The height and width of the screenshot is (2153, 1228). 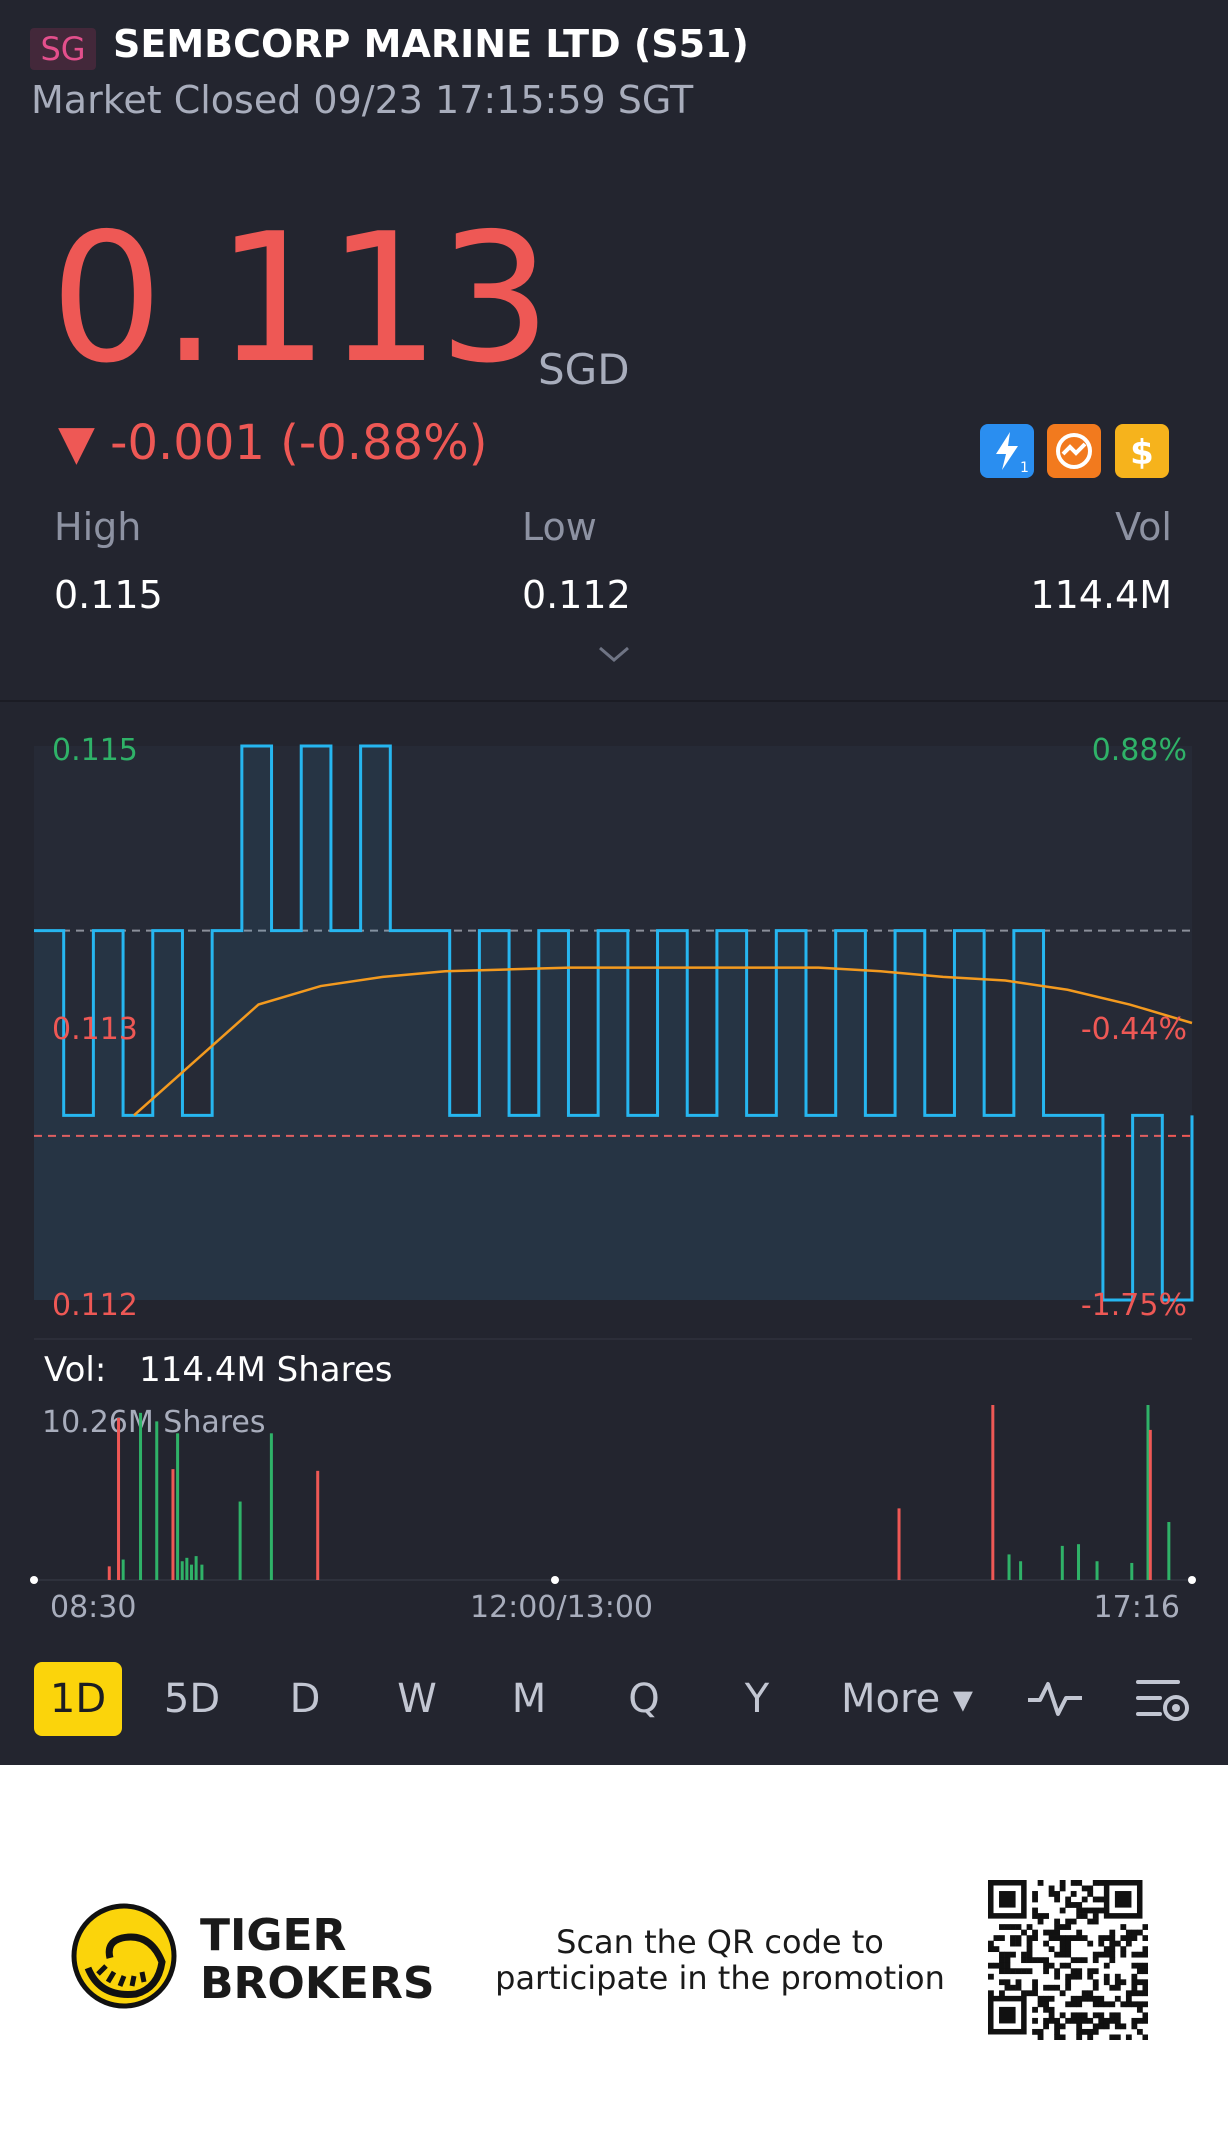 I want to click on pct-axis-top: 0.88%, so click(x=1139, y=750).